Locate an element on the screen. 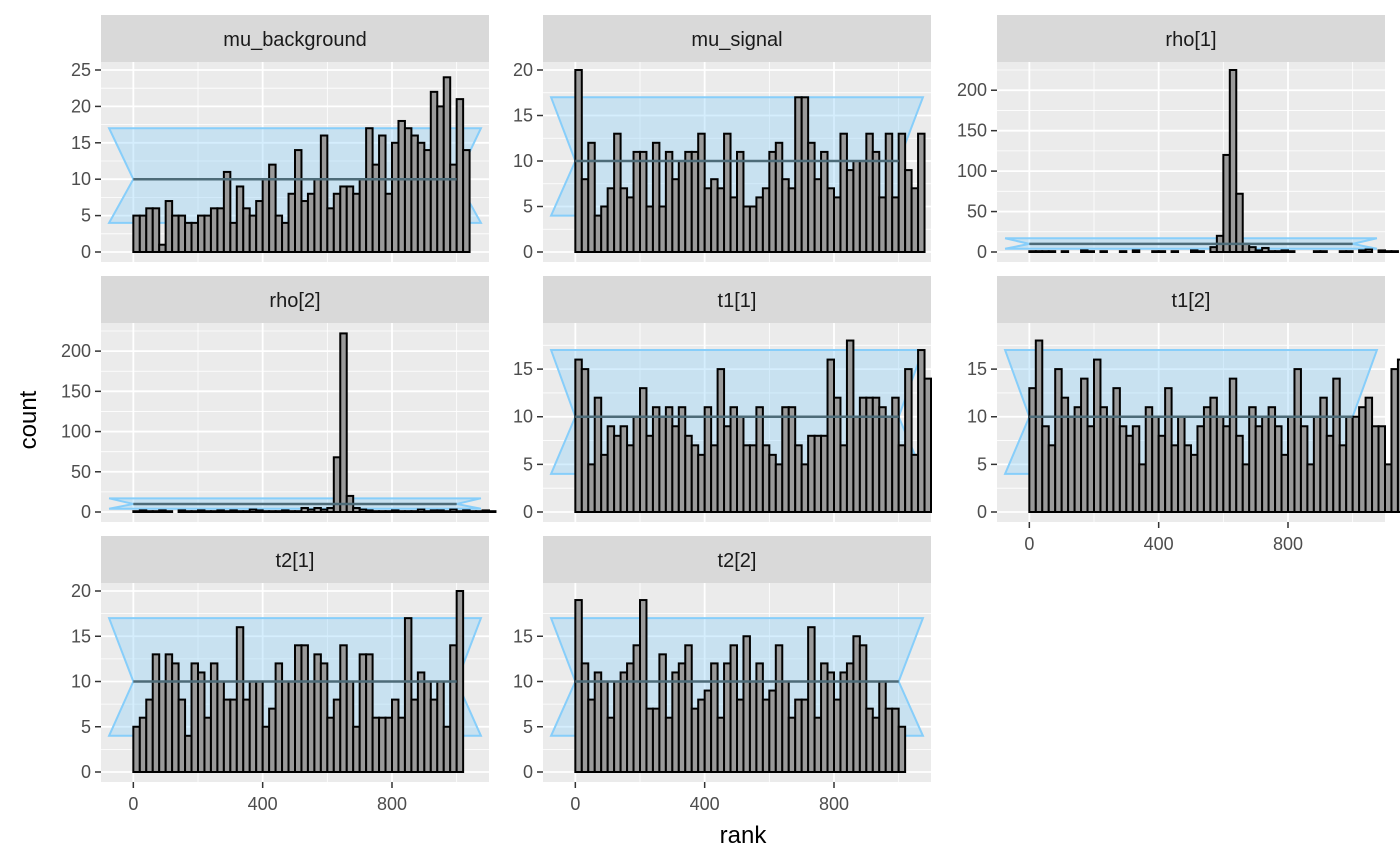 The height and width of the screenshot is (865, 1400). facet-t11: t1[1] 0 5 10 15 is located at coordinates (722, 399).